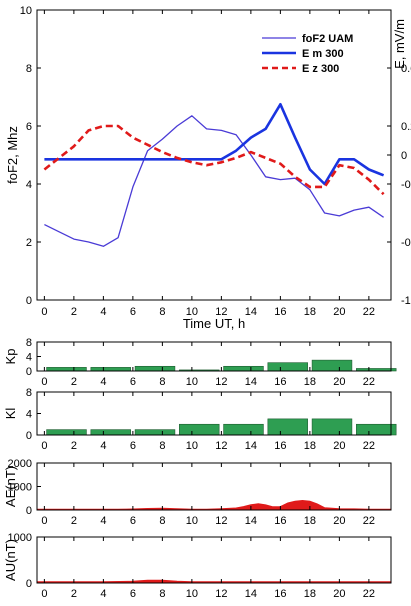 Image resolution: width=411 pixels, height=606 pixels. Describe the element at coordinates (10, 560) in the screenshot. I see `y-axis-label: AU(nT)` at that location.